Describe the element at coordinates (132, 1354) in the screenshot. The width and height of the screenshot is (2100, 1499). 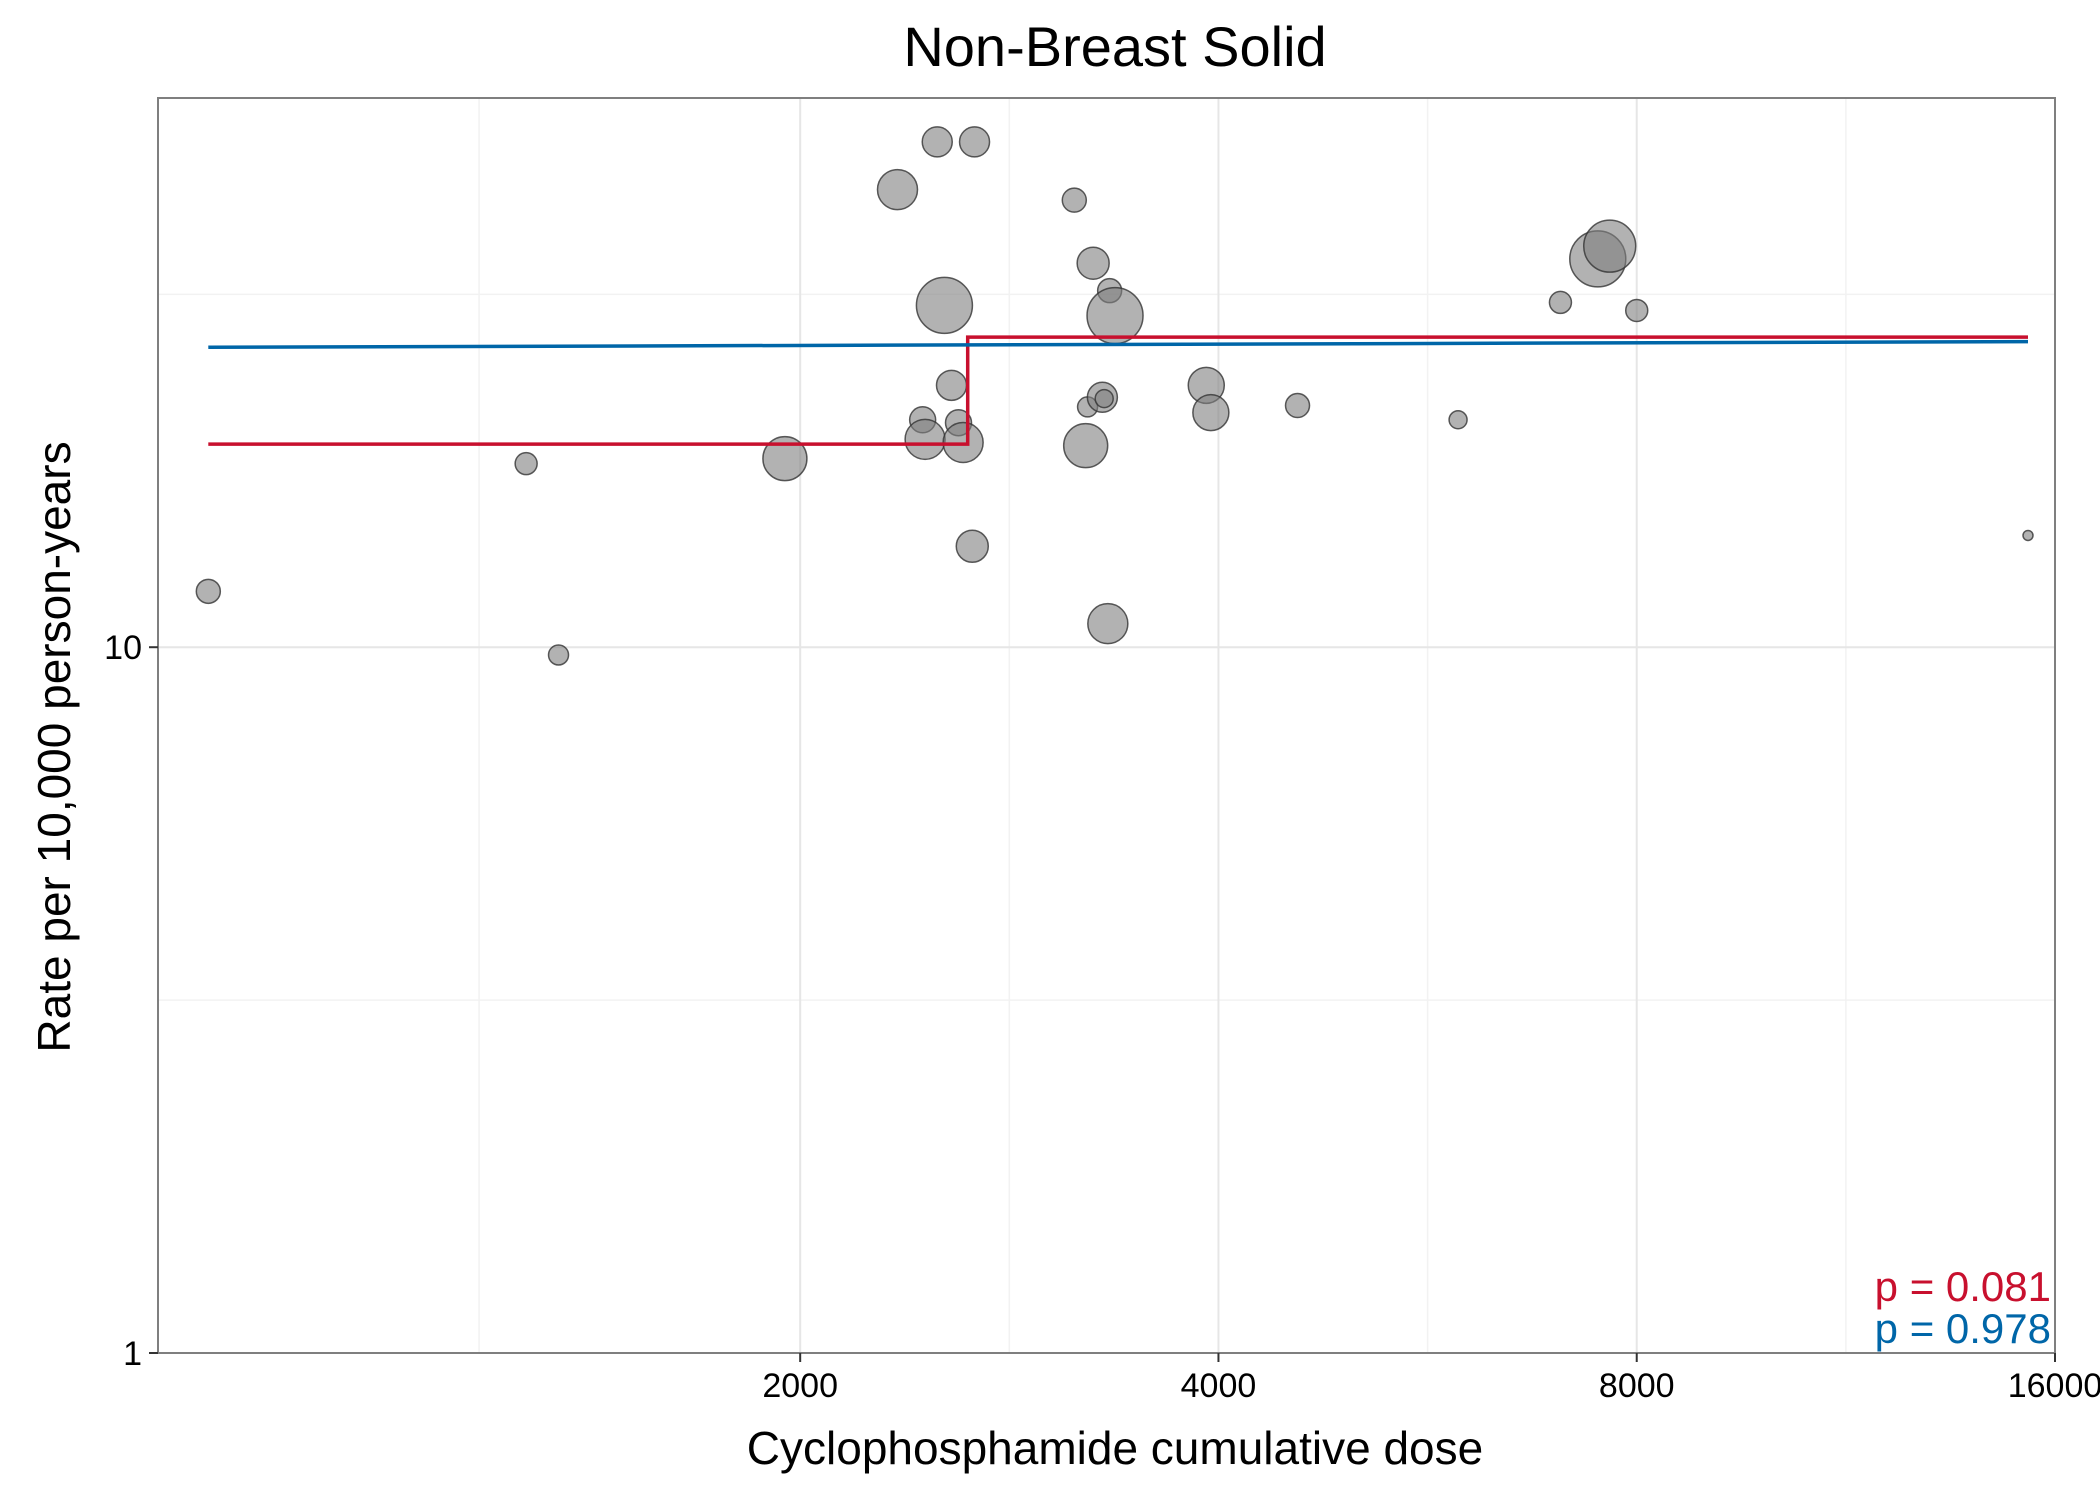
I see `y-tick-label: 1` at that location.